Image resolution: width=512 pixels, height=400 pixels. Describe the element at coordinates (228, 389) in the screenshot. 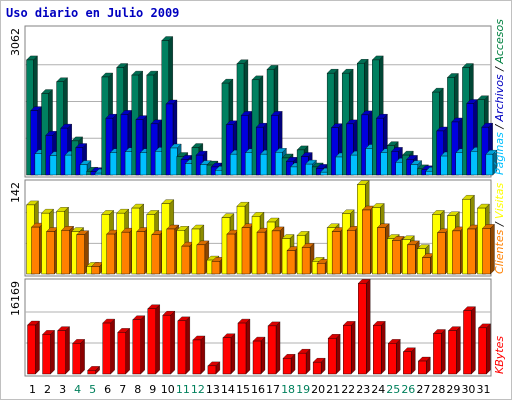

I see `x-tick-label: 14` at that location.